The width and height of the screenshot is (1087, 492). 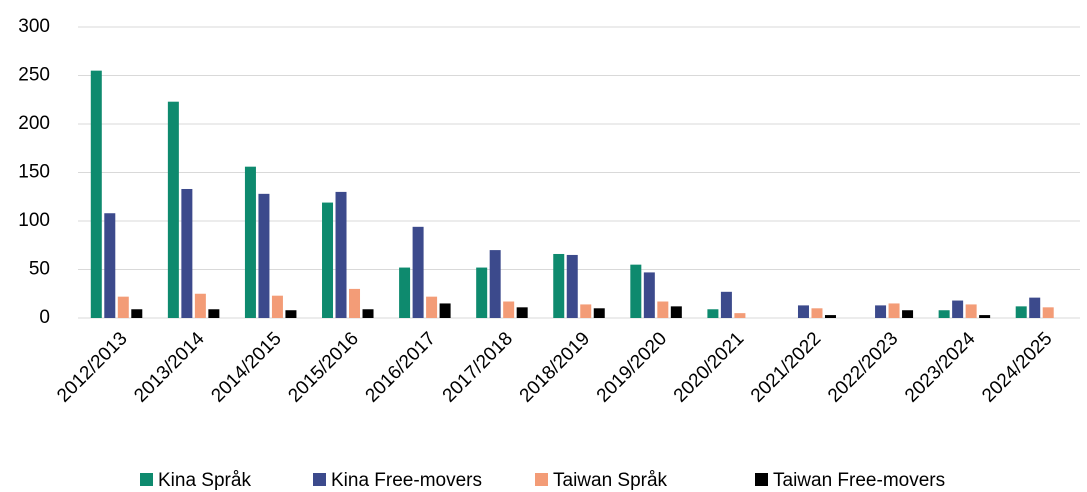 What do you see at coordinates (34, 75) in the screenshot?
I see `y-tick-label: 250` at bounding box center [34, 75].